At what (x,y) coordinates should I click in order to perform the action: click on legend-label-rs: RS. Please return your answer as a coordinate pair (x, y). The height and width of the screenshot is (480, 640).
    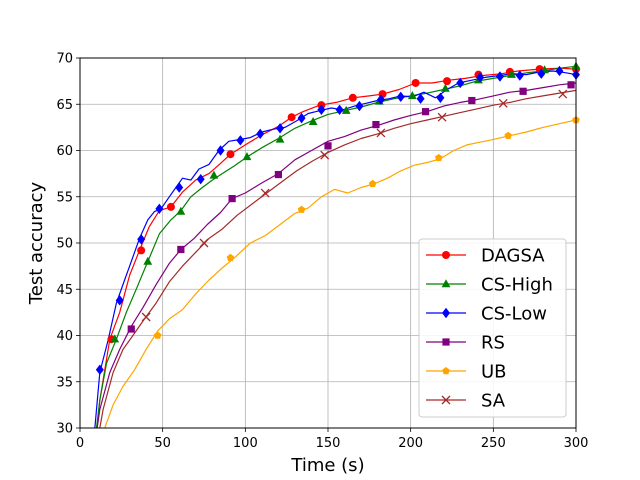
    Looking at the image, I should click on (493, 343).